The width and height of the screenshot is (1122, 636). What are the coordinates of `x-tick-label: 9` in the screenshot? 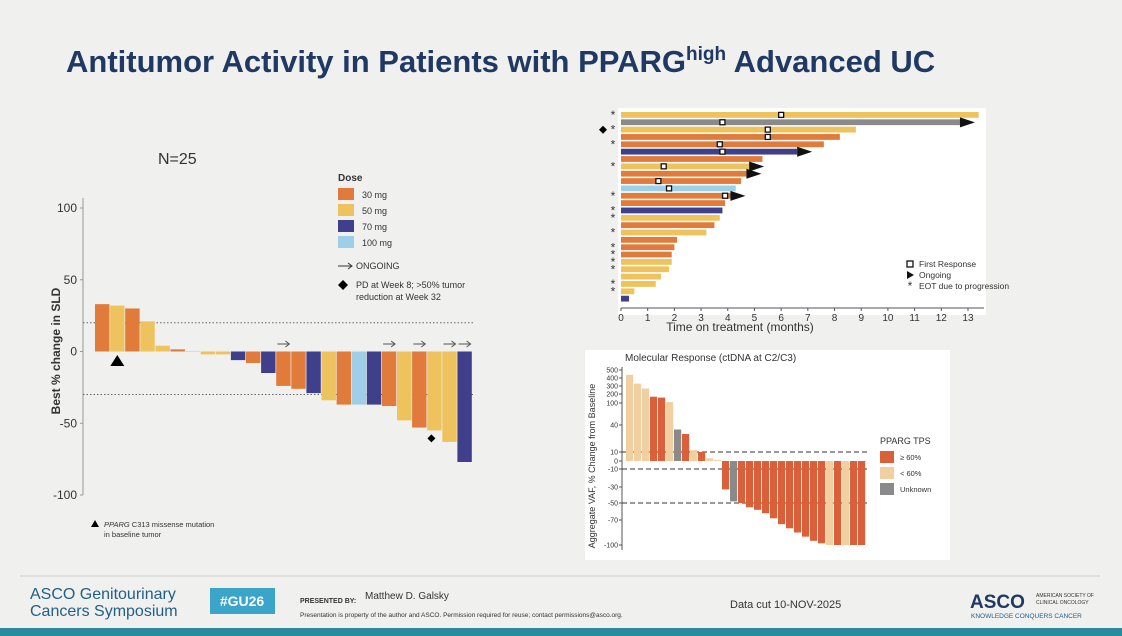 It's located at (861, 318).